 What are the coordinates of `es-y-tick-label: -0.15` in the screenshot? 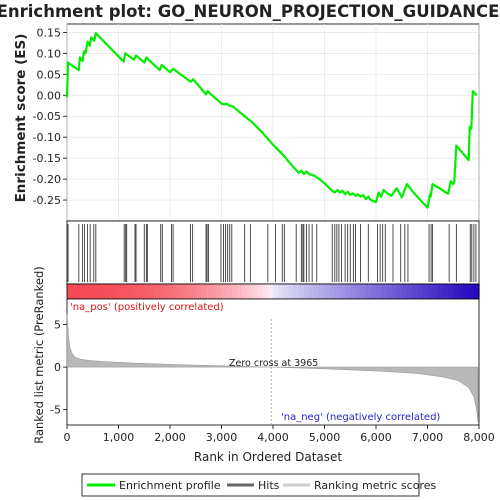 It's located at (47, 158).